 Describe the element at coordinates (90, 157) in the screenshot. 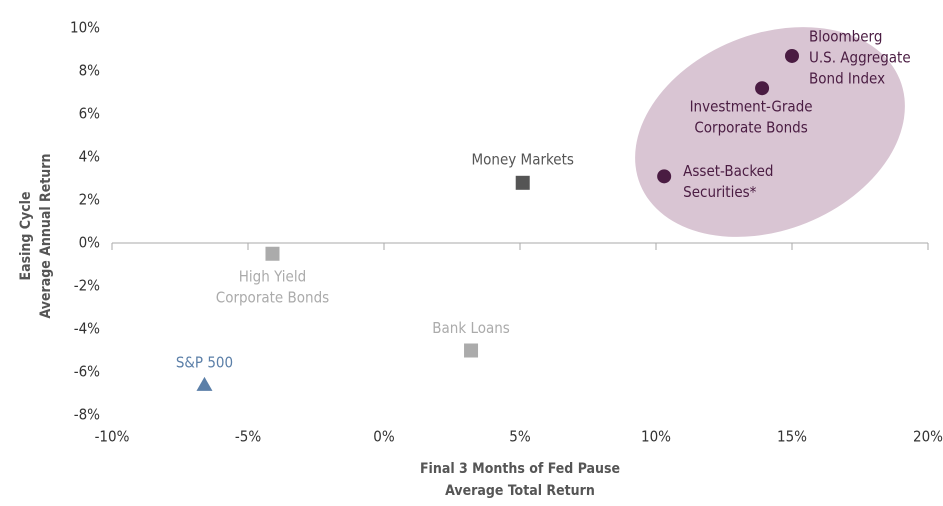

I see `y-tick-label: 4%` at that location.